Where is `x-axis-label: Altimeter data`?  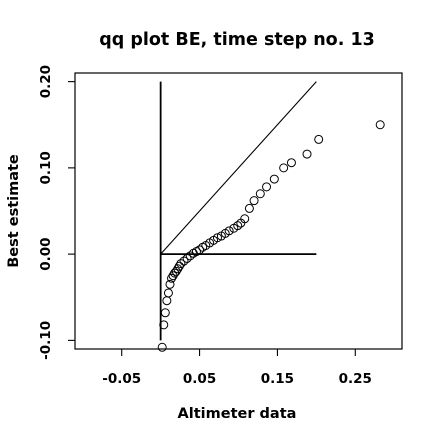
x-axis-label: Altimeter data is located at coordinates (237, 414).